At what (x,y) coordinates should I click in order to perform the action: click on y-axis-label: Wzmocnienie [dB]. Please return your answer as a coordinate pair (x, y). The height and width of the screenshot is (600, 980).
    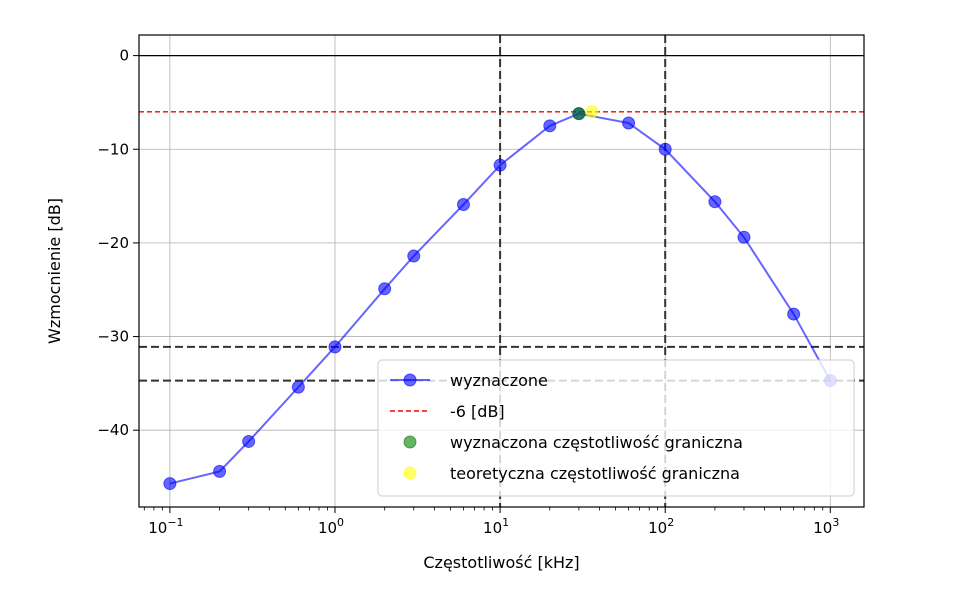
    Looking at the image, I should click on (54, 271).